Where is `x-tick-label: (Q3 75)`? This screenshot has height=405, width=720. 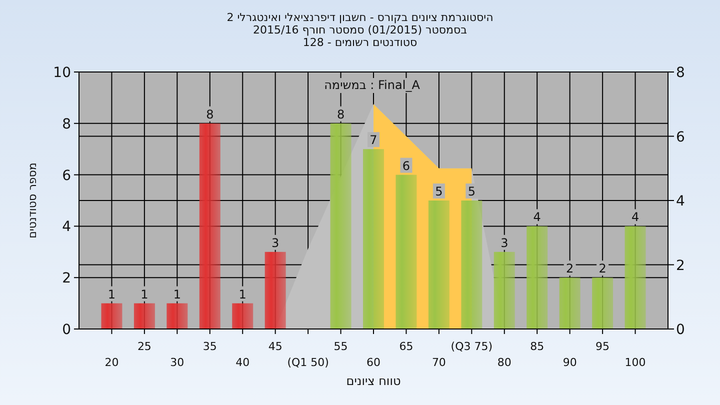 x-tick-label: (Q3 75) is located at coordinates (471, 346).